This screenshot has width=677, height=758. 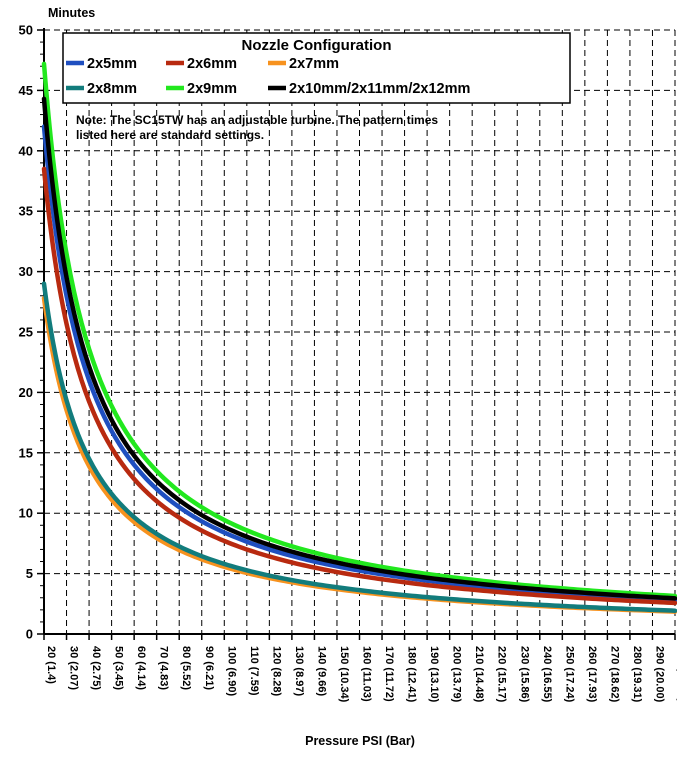 What do you see at coordinates (26, 452) in the screenshot?
I see `y-tick-label: 15` at bounding box center [26, 452].